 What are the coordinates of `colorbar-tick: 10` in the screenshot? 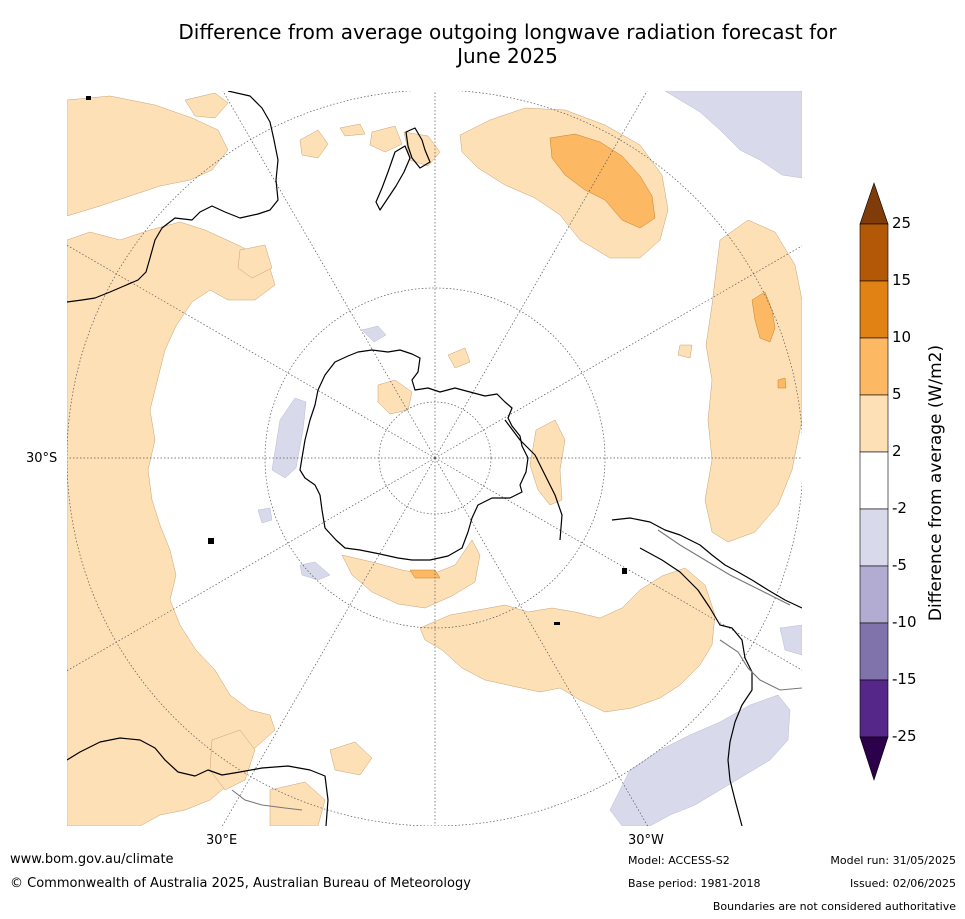 It's located at (902, 337).